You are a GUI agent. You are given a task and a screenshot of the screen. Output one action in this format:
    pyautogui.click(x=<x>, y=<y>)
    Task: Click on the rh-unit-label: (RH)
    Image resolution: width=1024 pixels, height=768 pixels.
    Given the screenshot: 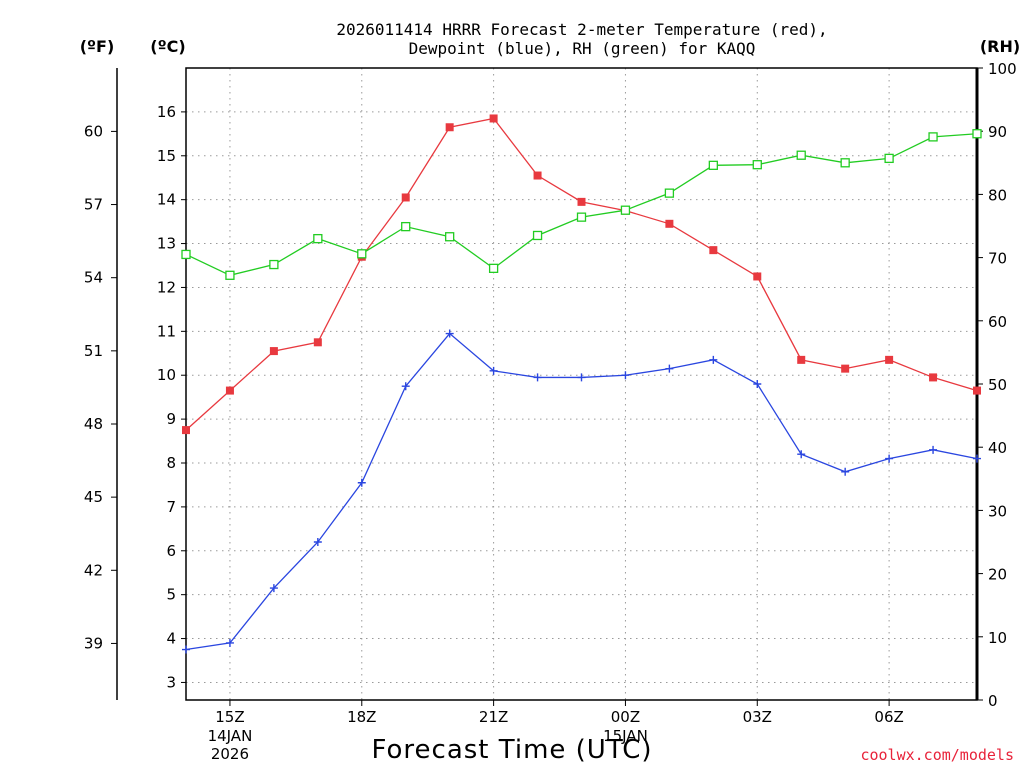 What is the action you would take?
    pyautogui.click(x=1000, y=46)
    